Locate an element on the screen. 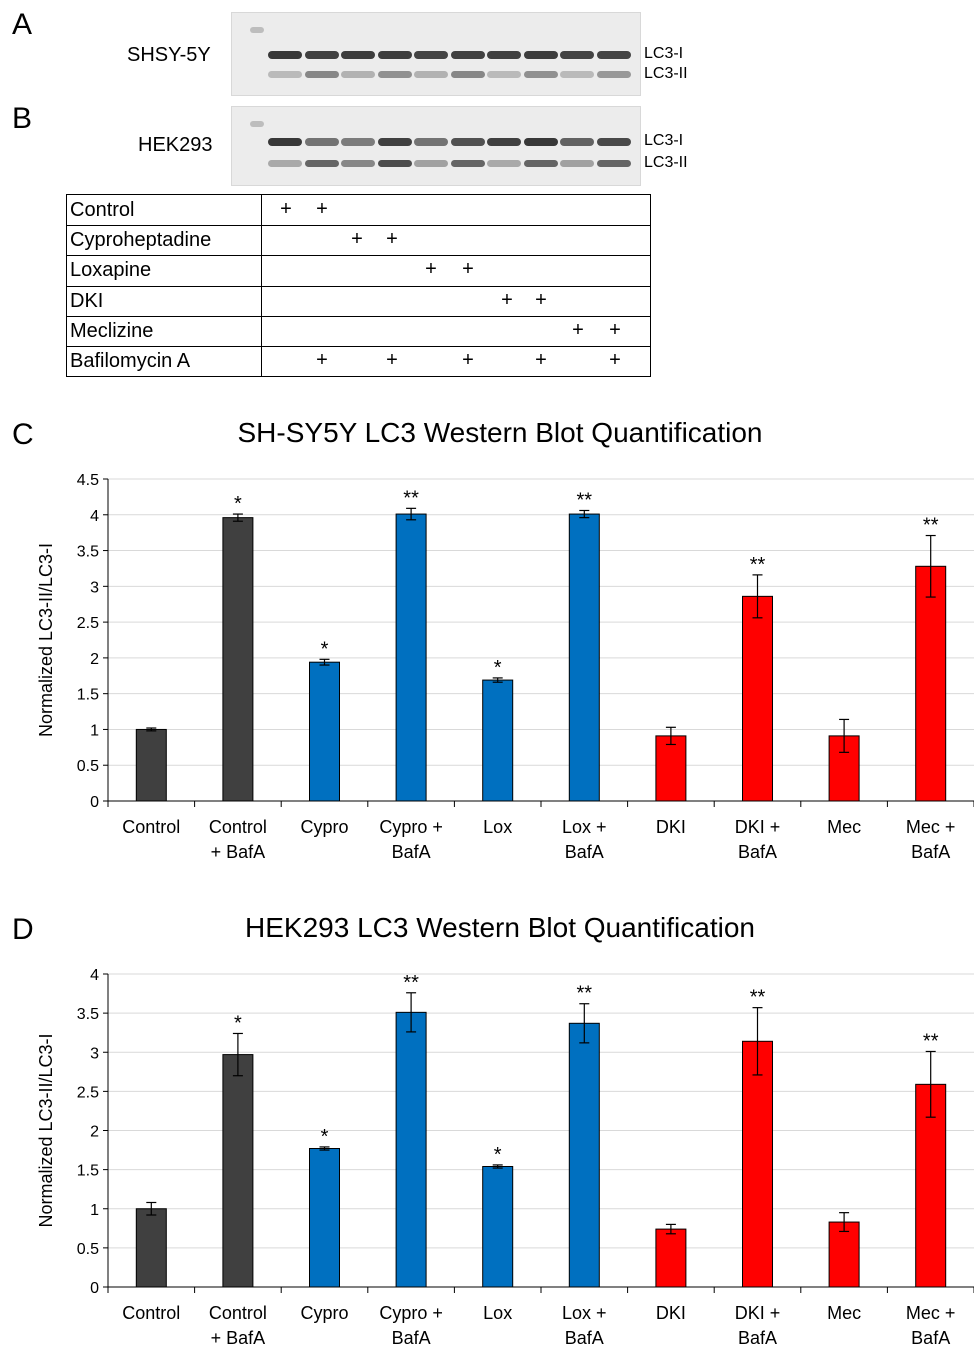 Image resolution: width=974 pixels, height=1347 pixels. western-blot-shsy5y is located at coordinates (436, 54).